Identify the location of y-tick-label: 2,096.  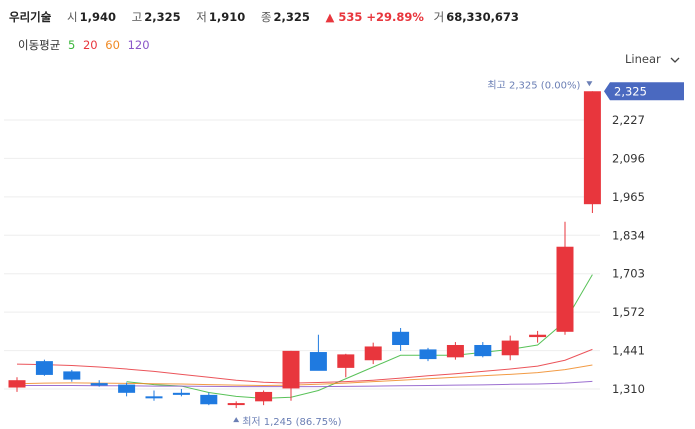
(628, 158).